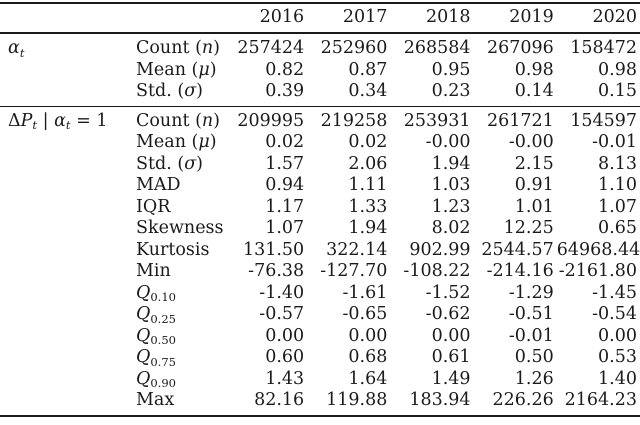  What do you see at coordinates (178, 48) in the screenshot?
I see `stat-label: Count (n)` at bounding box center [178, 48].